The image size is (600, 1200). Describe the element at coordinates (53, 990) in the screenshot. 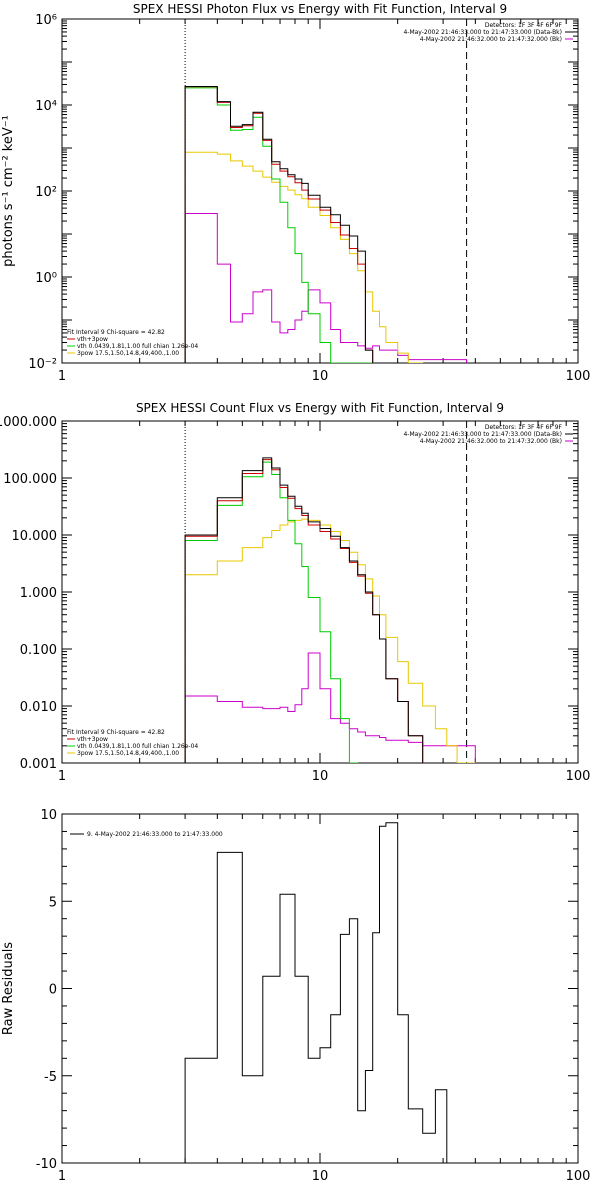

I see `y-tick-label: 0` at that location.